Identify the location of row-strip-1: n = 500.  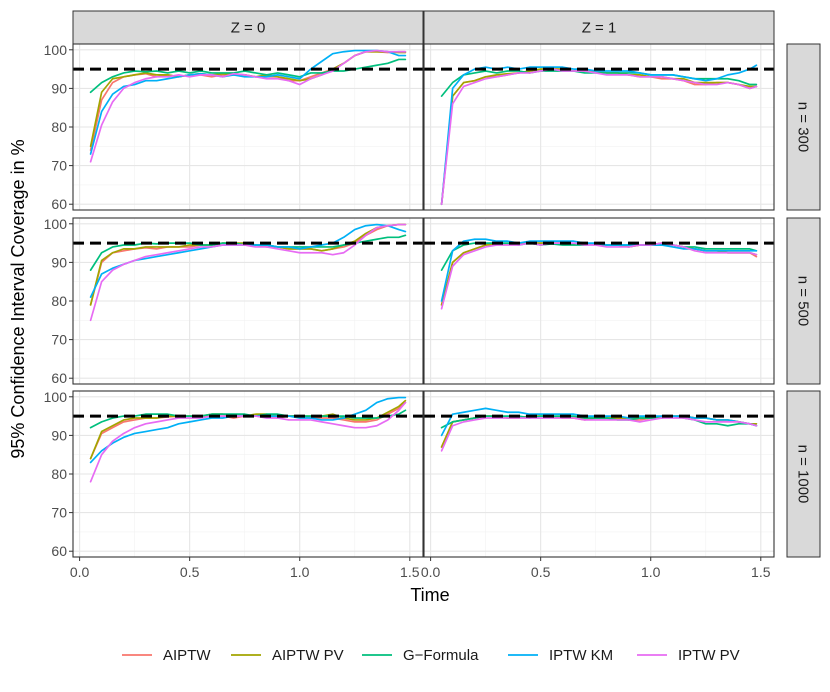
(803, 301).